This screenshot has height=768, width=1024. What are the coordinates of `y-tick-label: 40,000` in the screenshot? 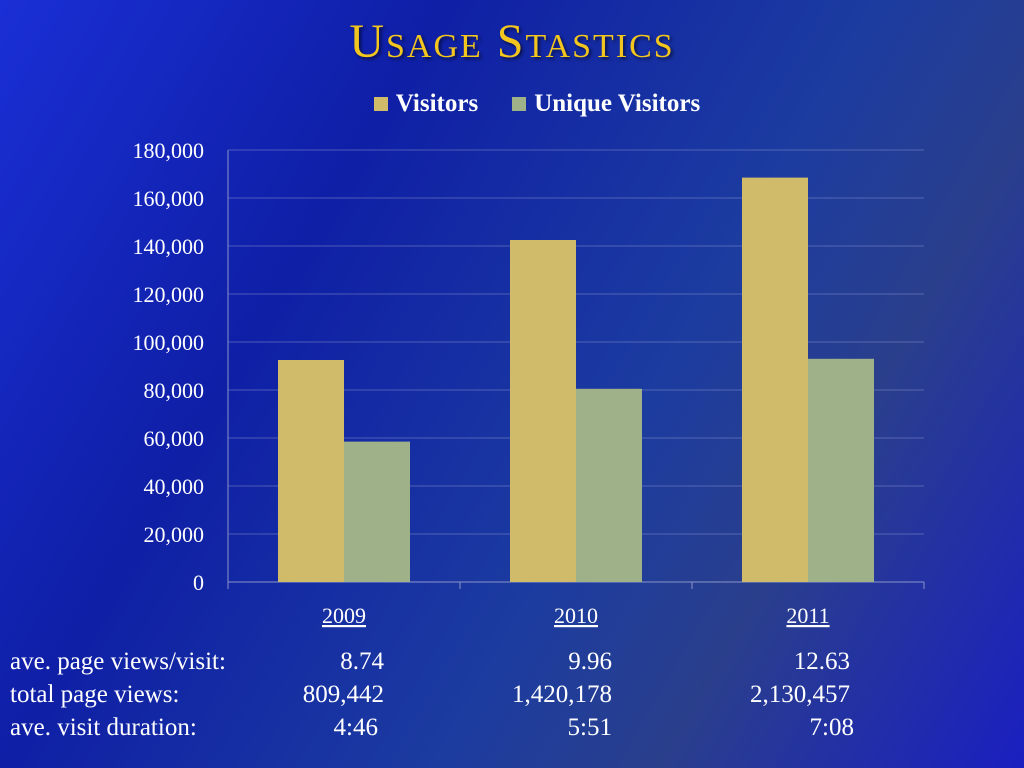 It's located at (174, 486).